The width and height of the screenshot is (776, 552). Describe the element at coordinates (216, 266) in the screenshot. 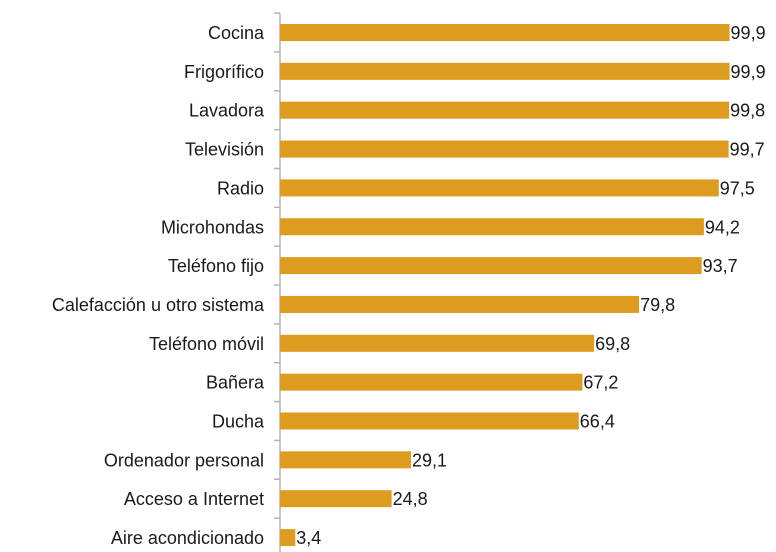

I see `category-label: Teléfono fijo` at that location.